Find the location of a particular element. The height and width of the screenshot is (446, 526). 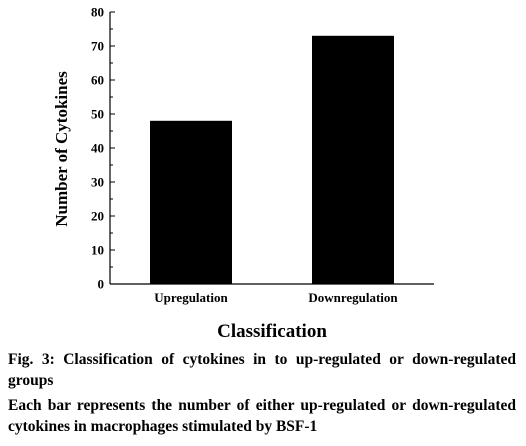

x-tick-label-upregulation: Upregulation is located at coordinates (191, 297).